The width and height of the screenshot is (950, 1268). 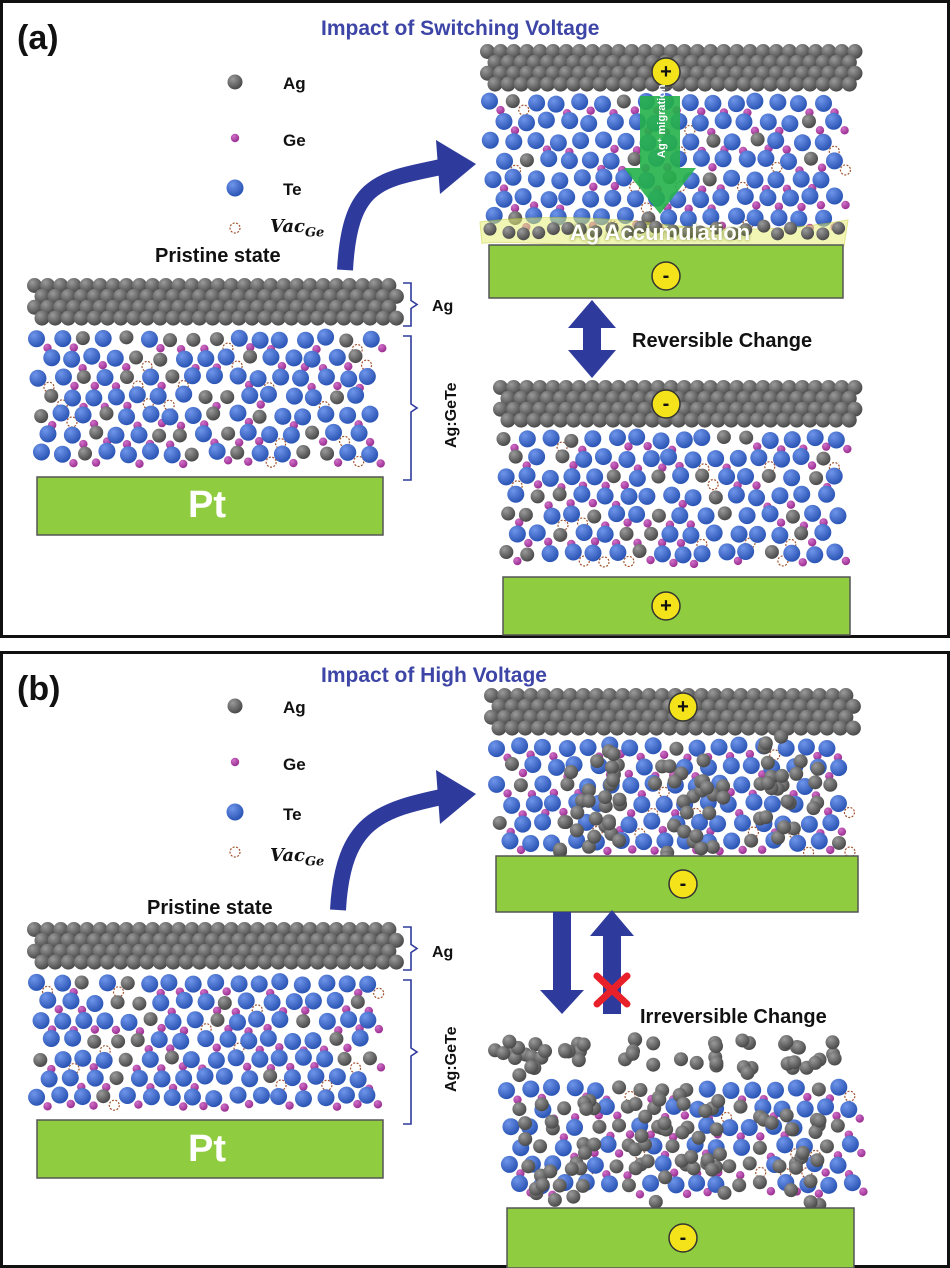 I want to click on panel-b-high-ag-top, so click(x=672, y=712).